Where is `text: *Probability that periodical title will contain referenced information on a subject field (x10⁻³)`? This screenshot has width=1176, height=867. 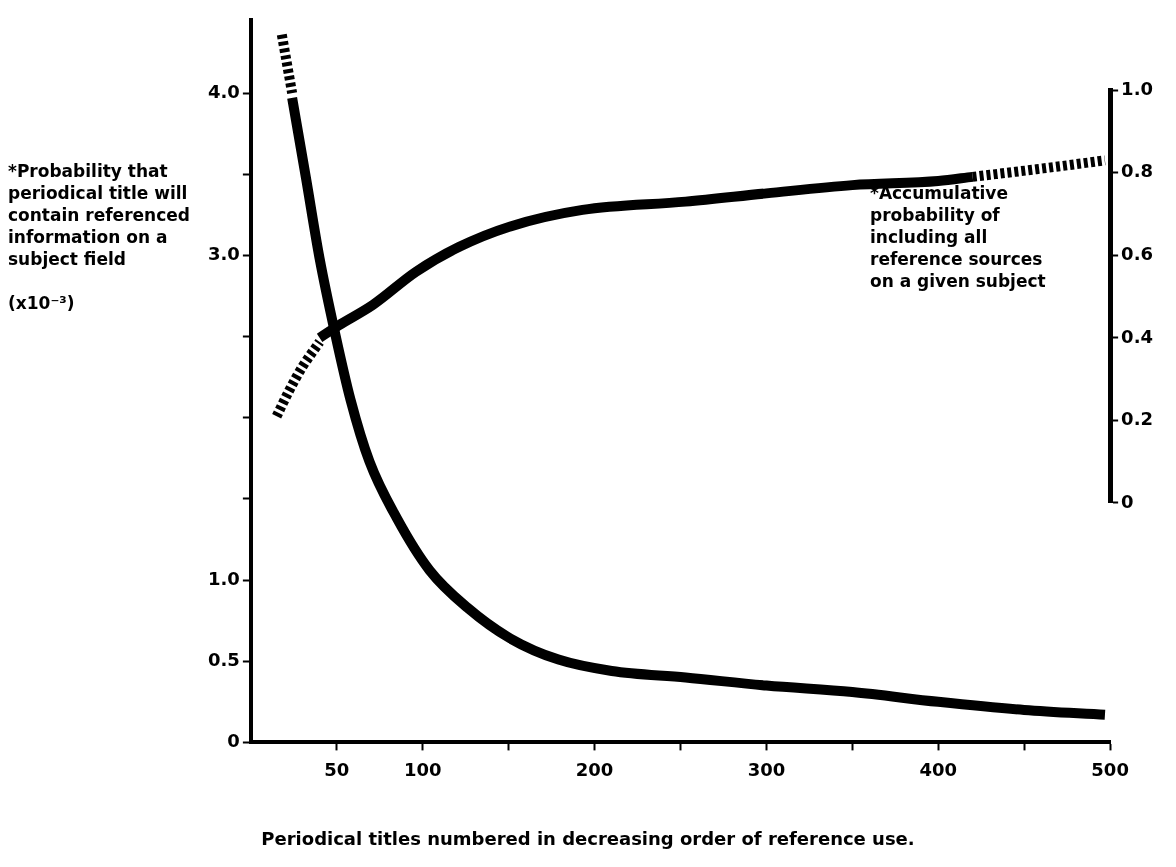 text: *Probability that periodical title will contain referenced information on a subject field (x10⁻³) is located at coordinates (99, 237).